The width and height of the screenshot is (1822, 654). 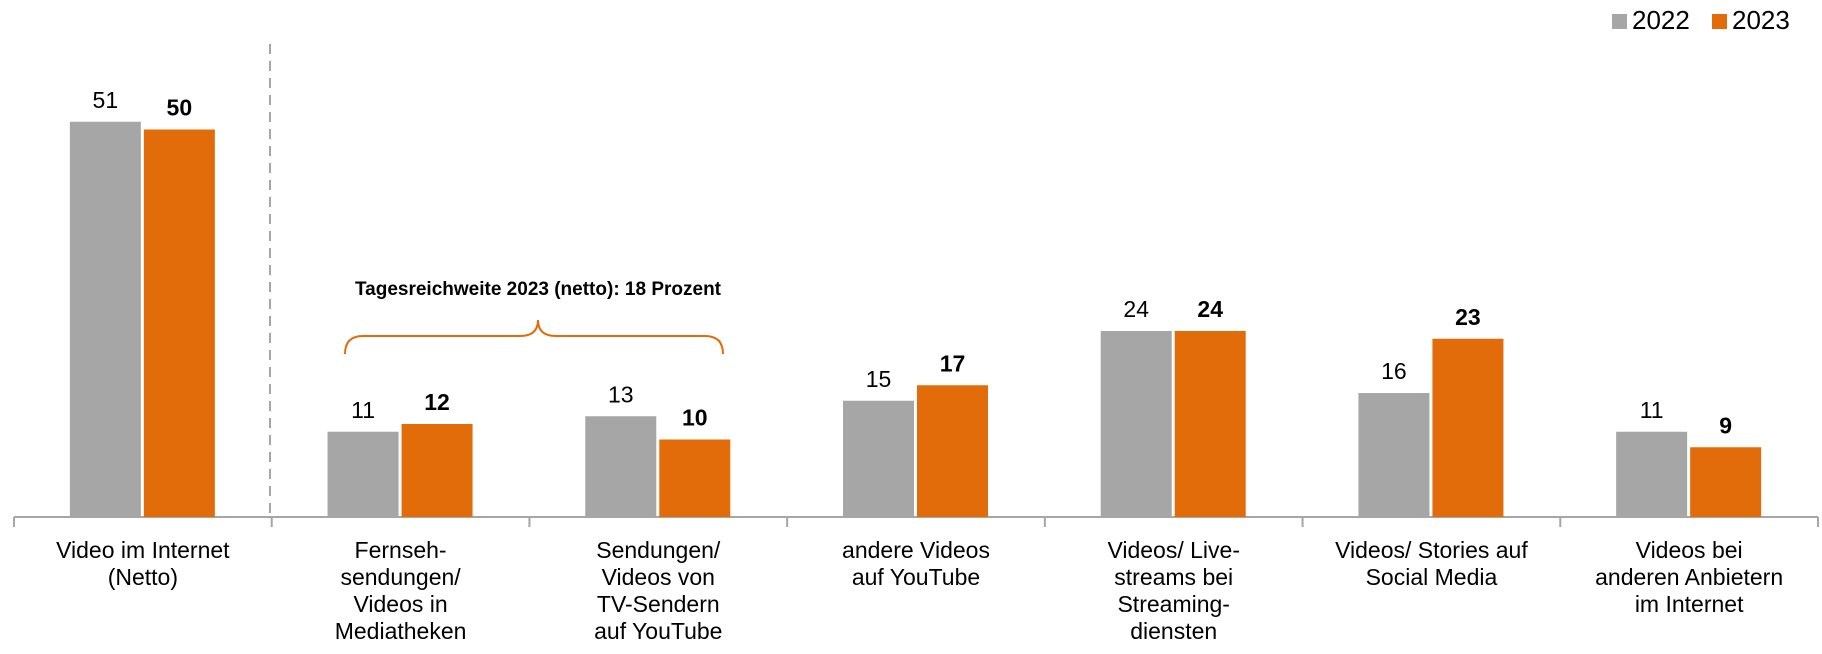 I want to click on value-label: 23, so click(x=1468, y=317).